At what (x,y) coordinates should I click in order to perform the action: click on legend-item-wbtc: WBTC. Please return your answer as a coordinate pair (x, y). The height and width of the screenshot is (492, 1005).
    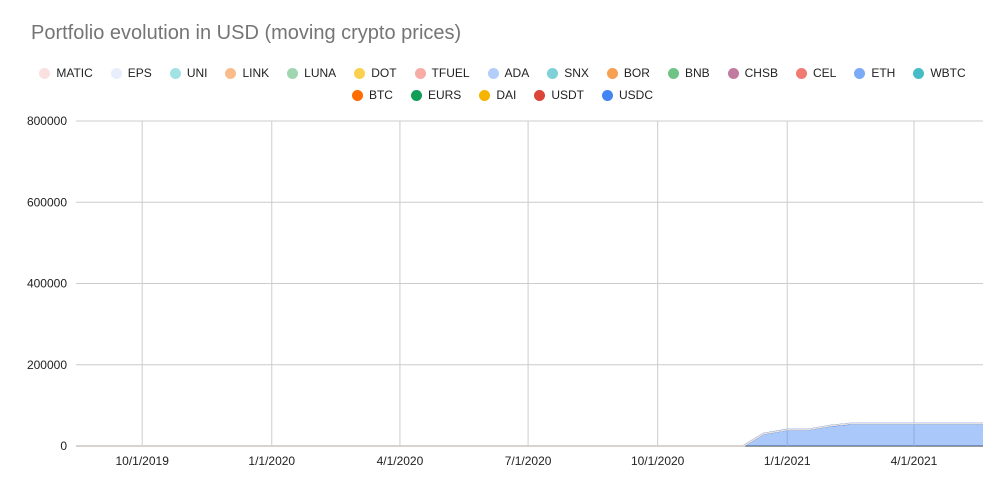
    Looking at the image, I should click on (939, 73).